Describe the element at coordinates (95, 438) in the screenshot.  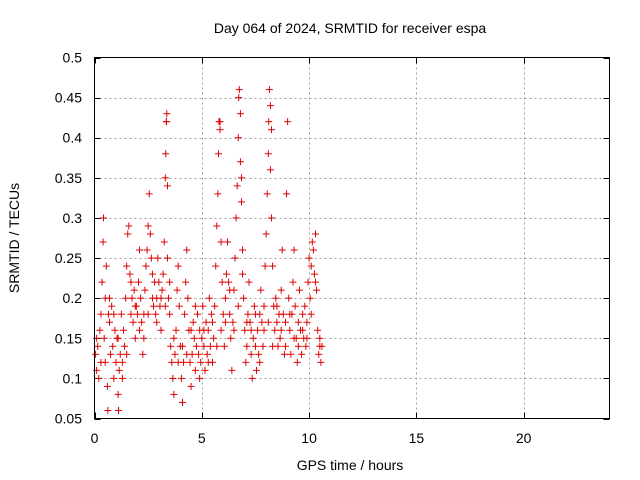
I see `x-tick-label: 0` at that location.